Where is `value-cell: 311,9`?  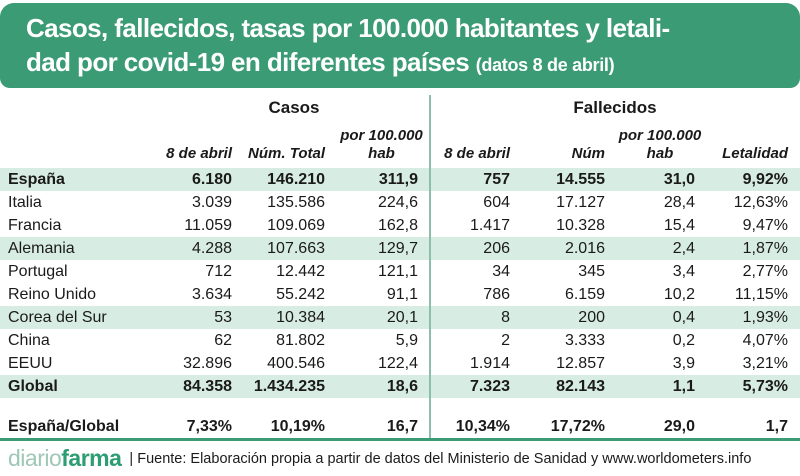
value-cell: 311,9 is located at coordinates (398, 179).